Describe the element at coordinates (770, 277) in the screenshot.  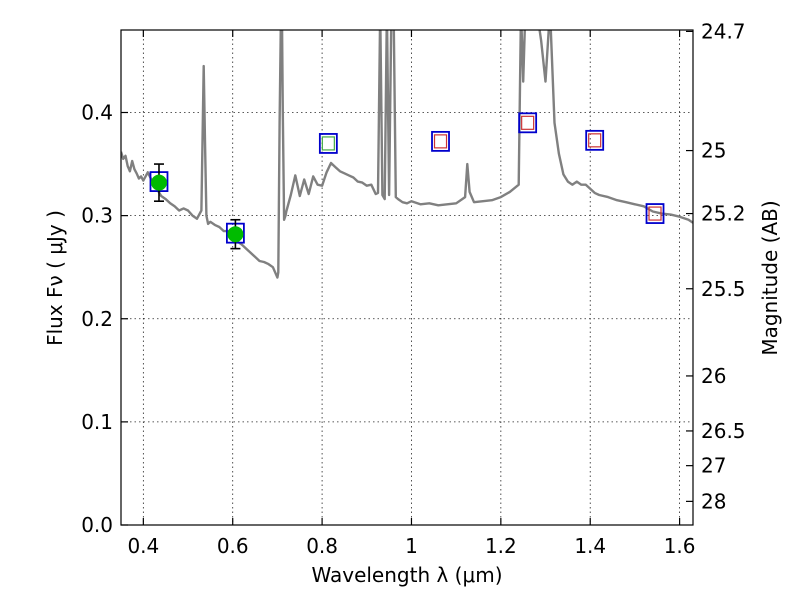
I see `y2-axis-title: Magnitude (AB)` at that location.